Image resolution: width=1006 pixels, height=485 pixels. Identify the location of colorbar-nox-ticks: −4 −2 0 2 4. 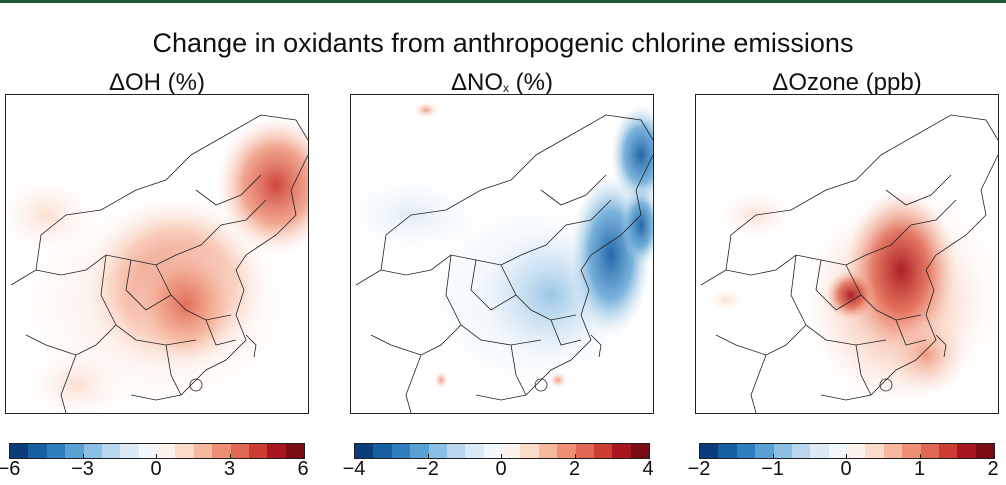
(498, 469).